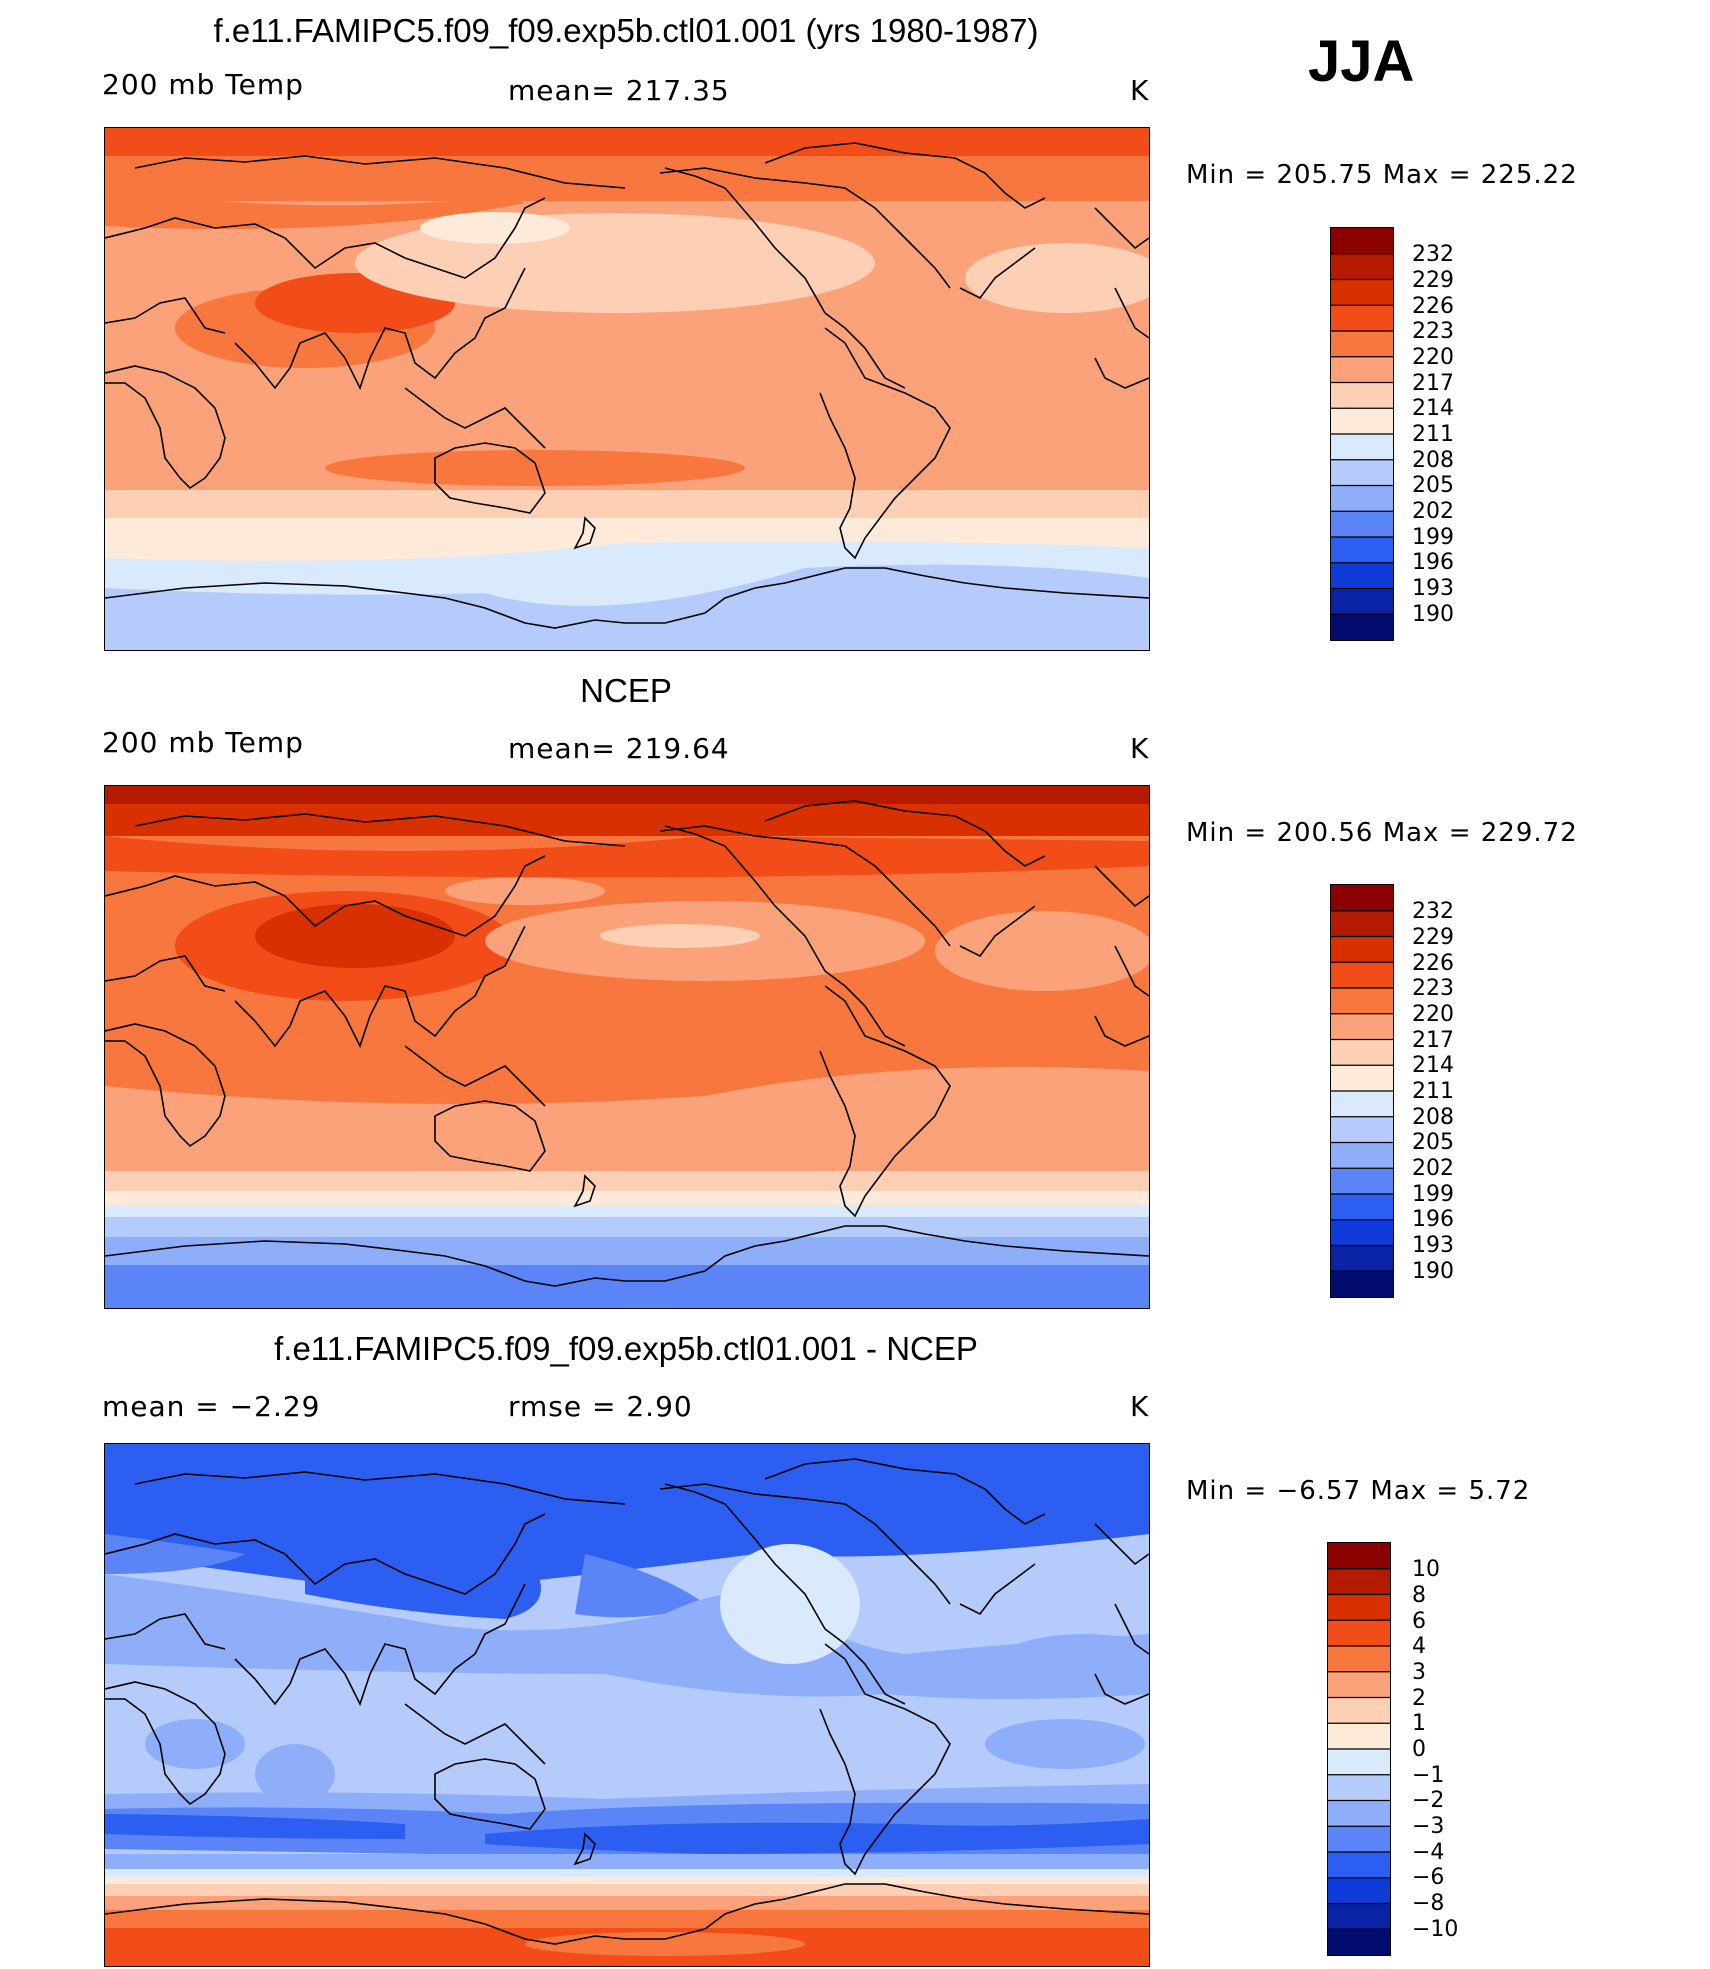  I want to click on colorbar-label: −1, so click(1428, 1775).